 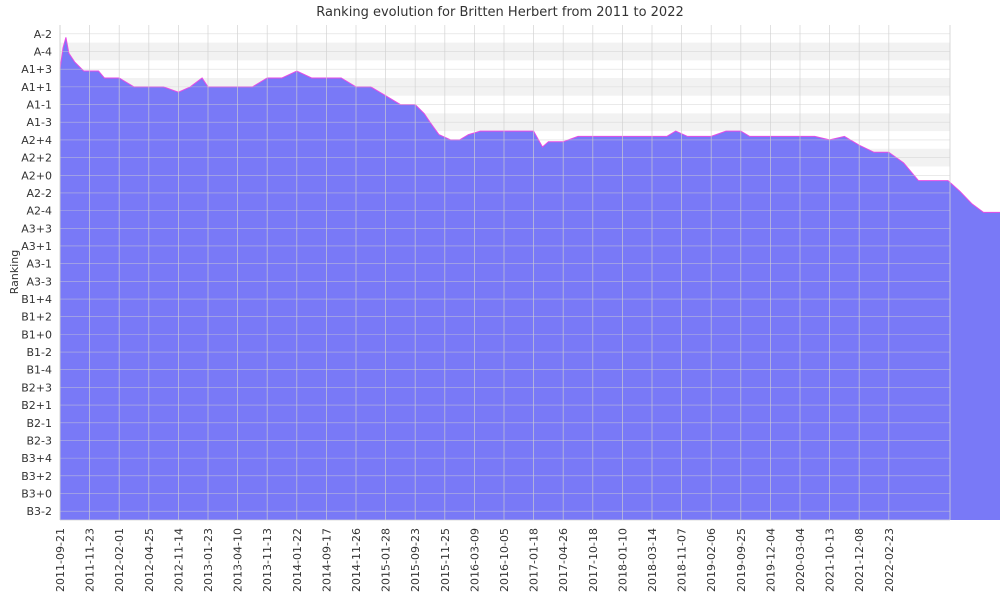 I want to click on y-tick-label: B3+2, so click(x=36, y=476).